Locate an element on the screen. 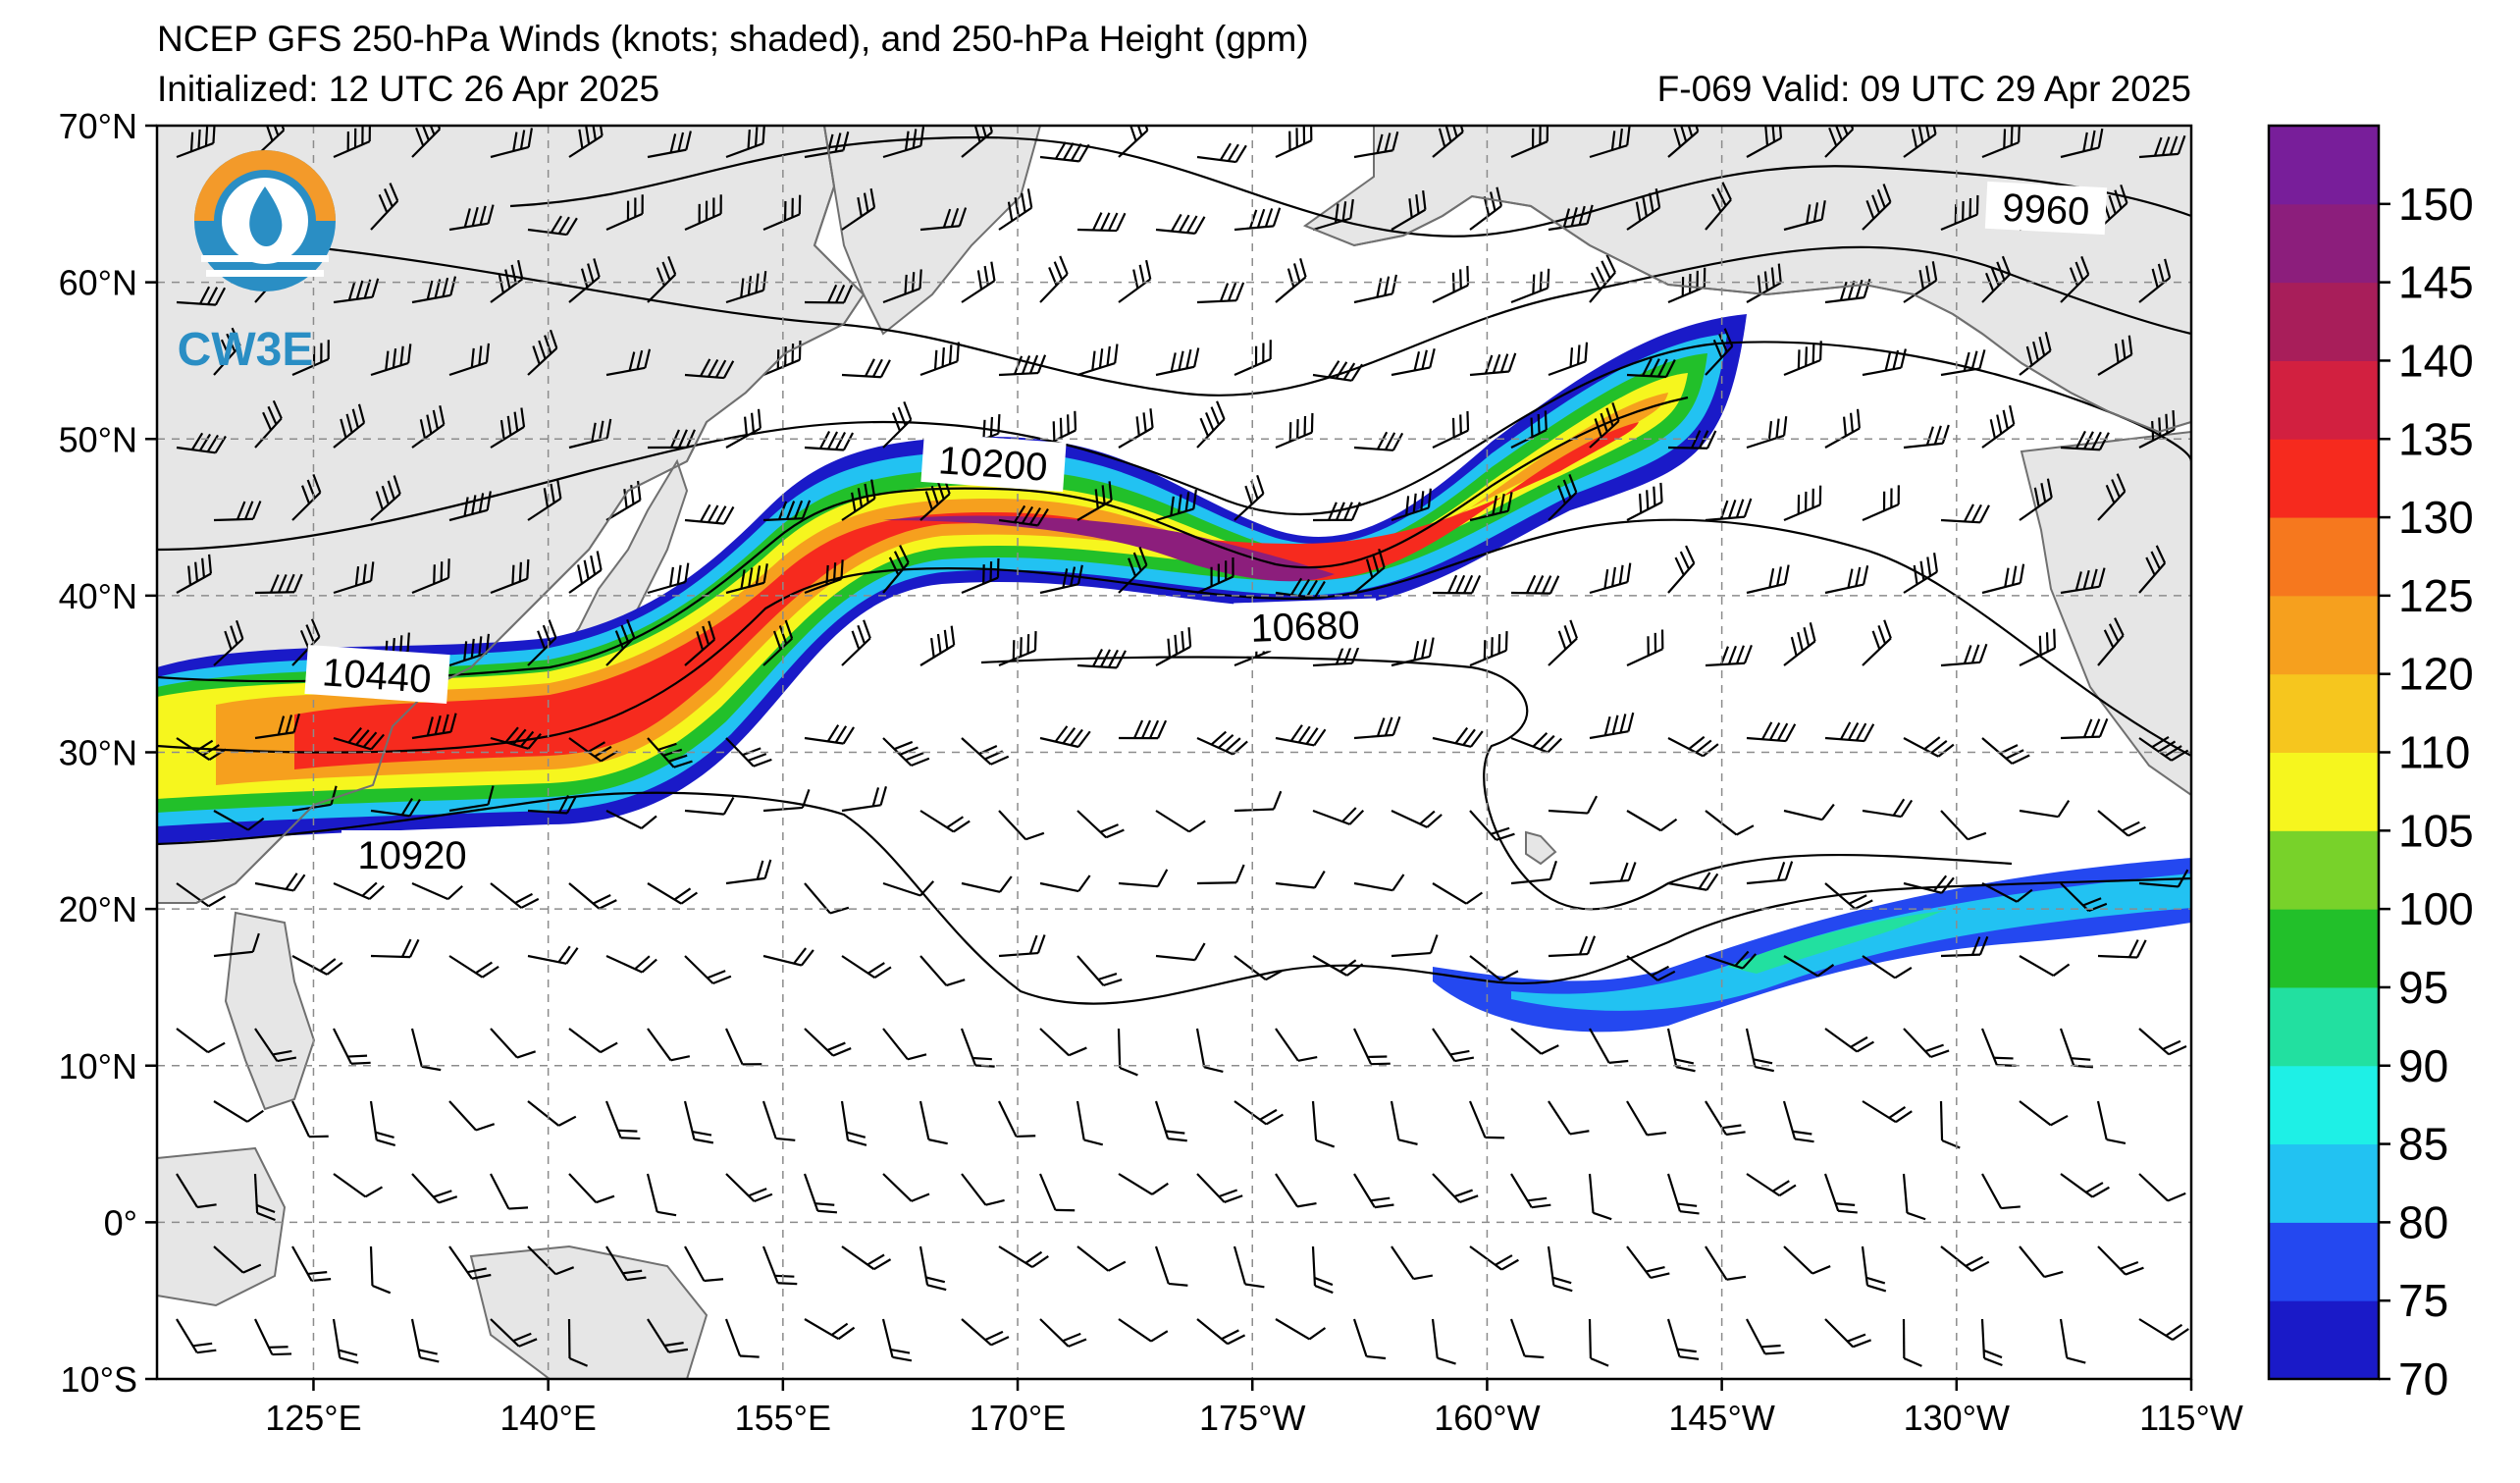 This screenshot has height=1483, width=2520. lat-tick-label: 20°N is located at coordinates (98, 909).